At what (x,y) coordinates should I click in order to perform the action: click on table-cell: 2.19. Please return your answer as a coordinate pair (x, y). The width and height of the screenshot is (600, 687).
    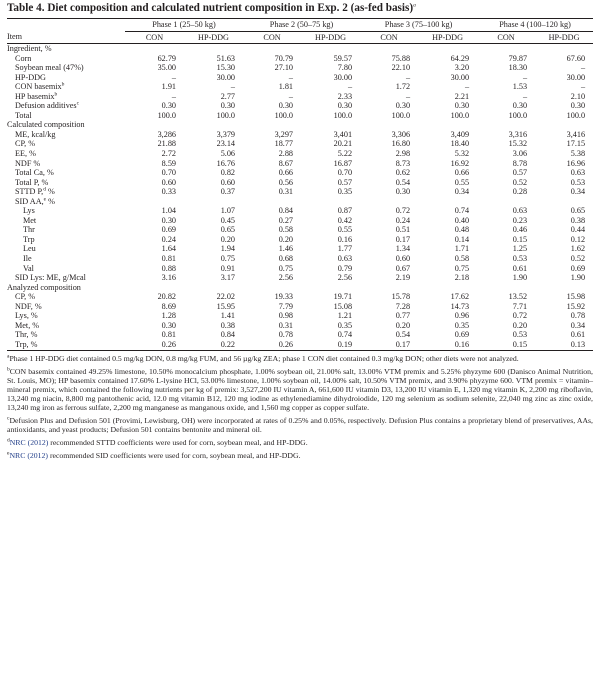
    Looking at the image, I should click on (403, 278).